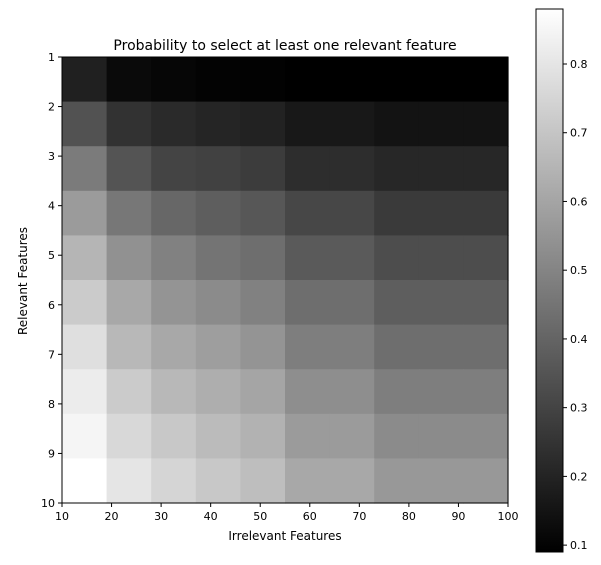  Describe the element at coordinates (263, 347) in the screenshot. I see `heatmap-cell-r7-c50` at that location.